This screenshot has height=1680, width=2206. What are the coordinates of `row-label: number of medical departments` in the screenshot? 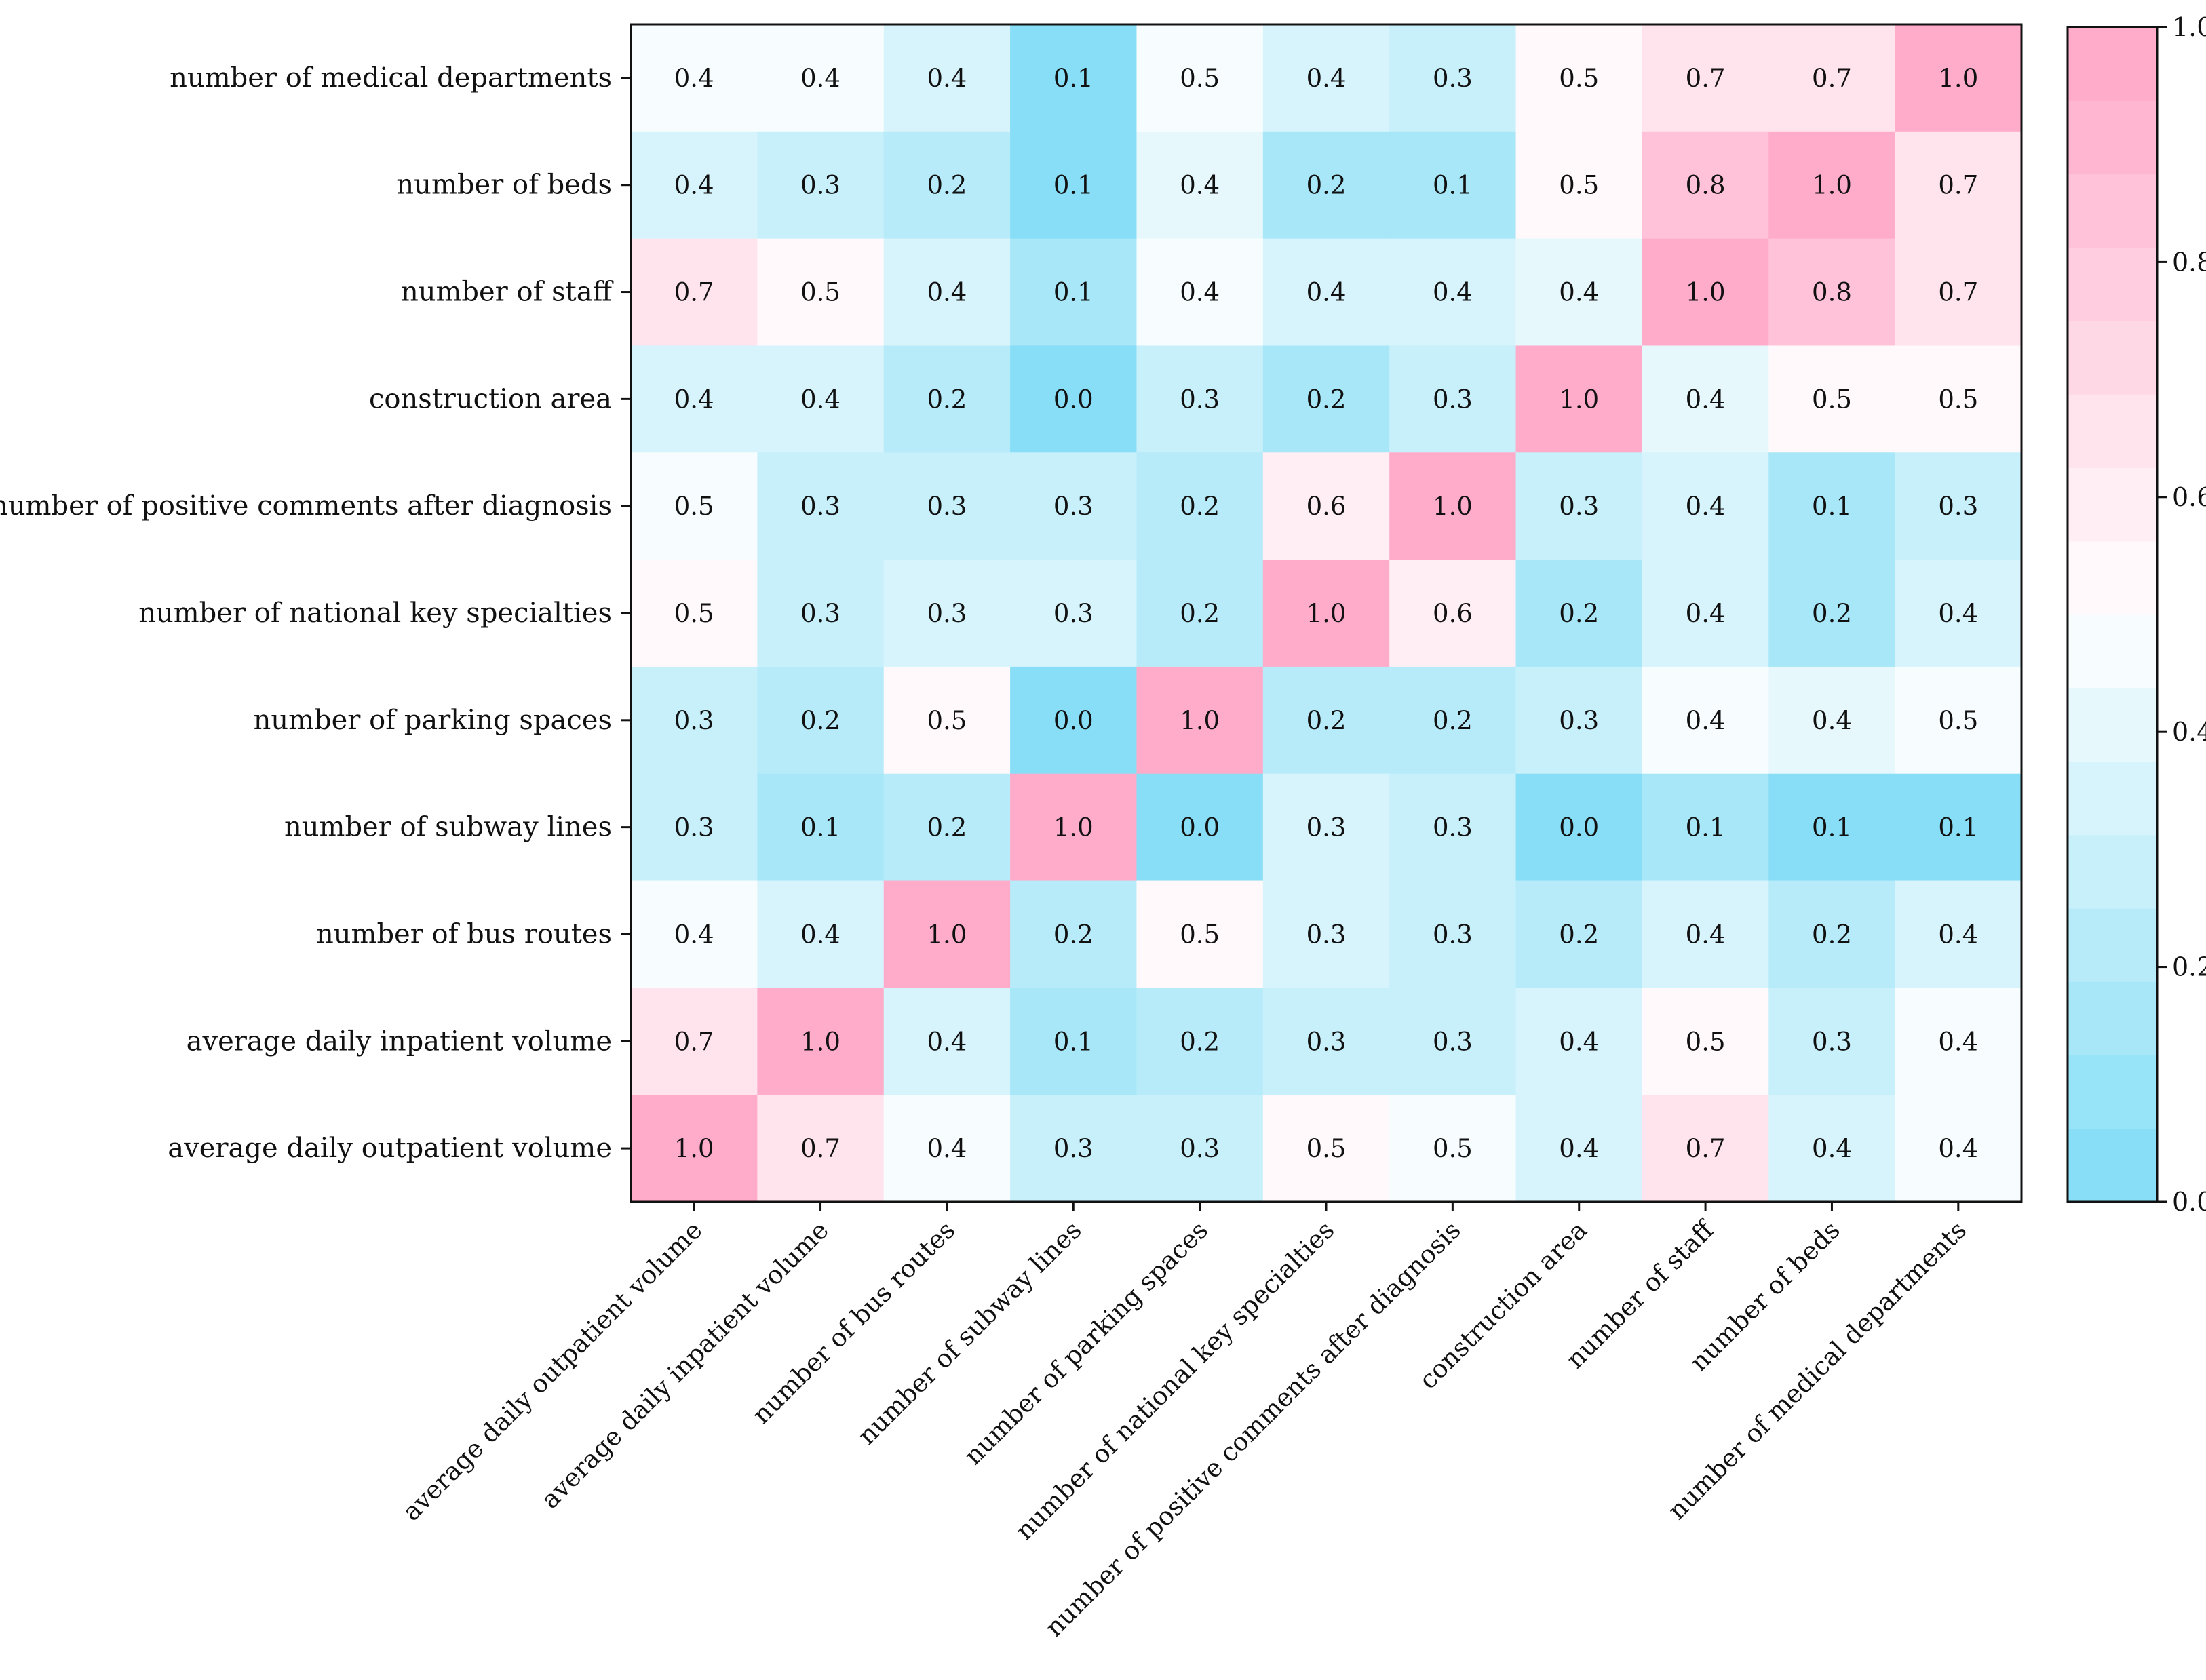 It's located at (391, 78).